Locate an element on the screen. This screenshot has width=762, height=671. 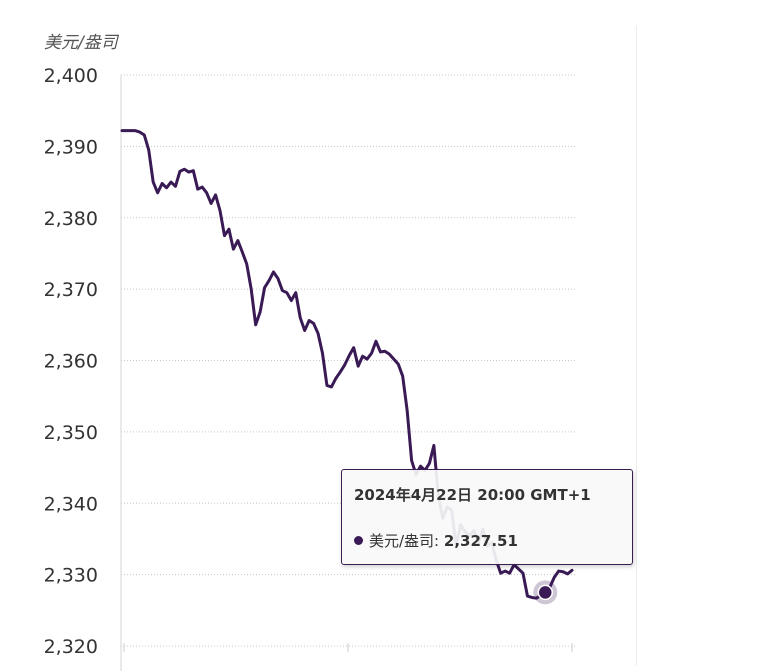
tooltip-datetime: 2024年4月22日 20:00 GMT+1 is located at coordinates (472, 495).